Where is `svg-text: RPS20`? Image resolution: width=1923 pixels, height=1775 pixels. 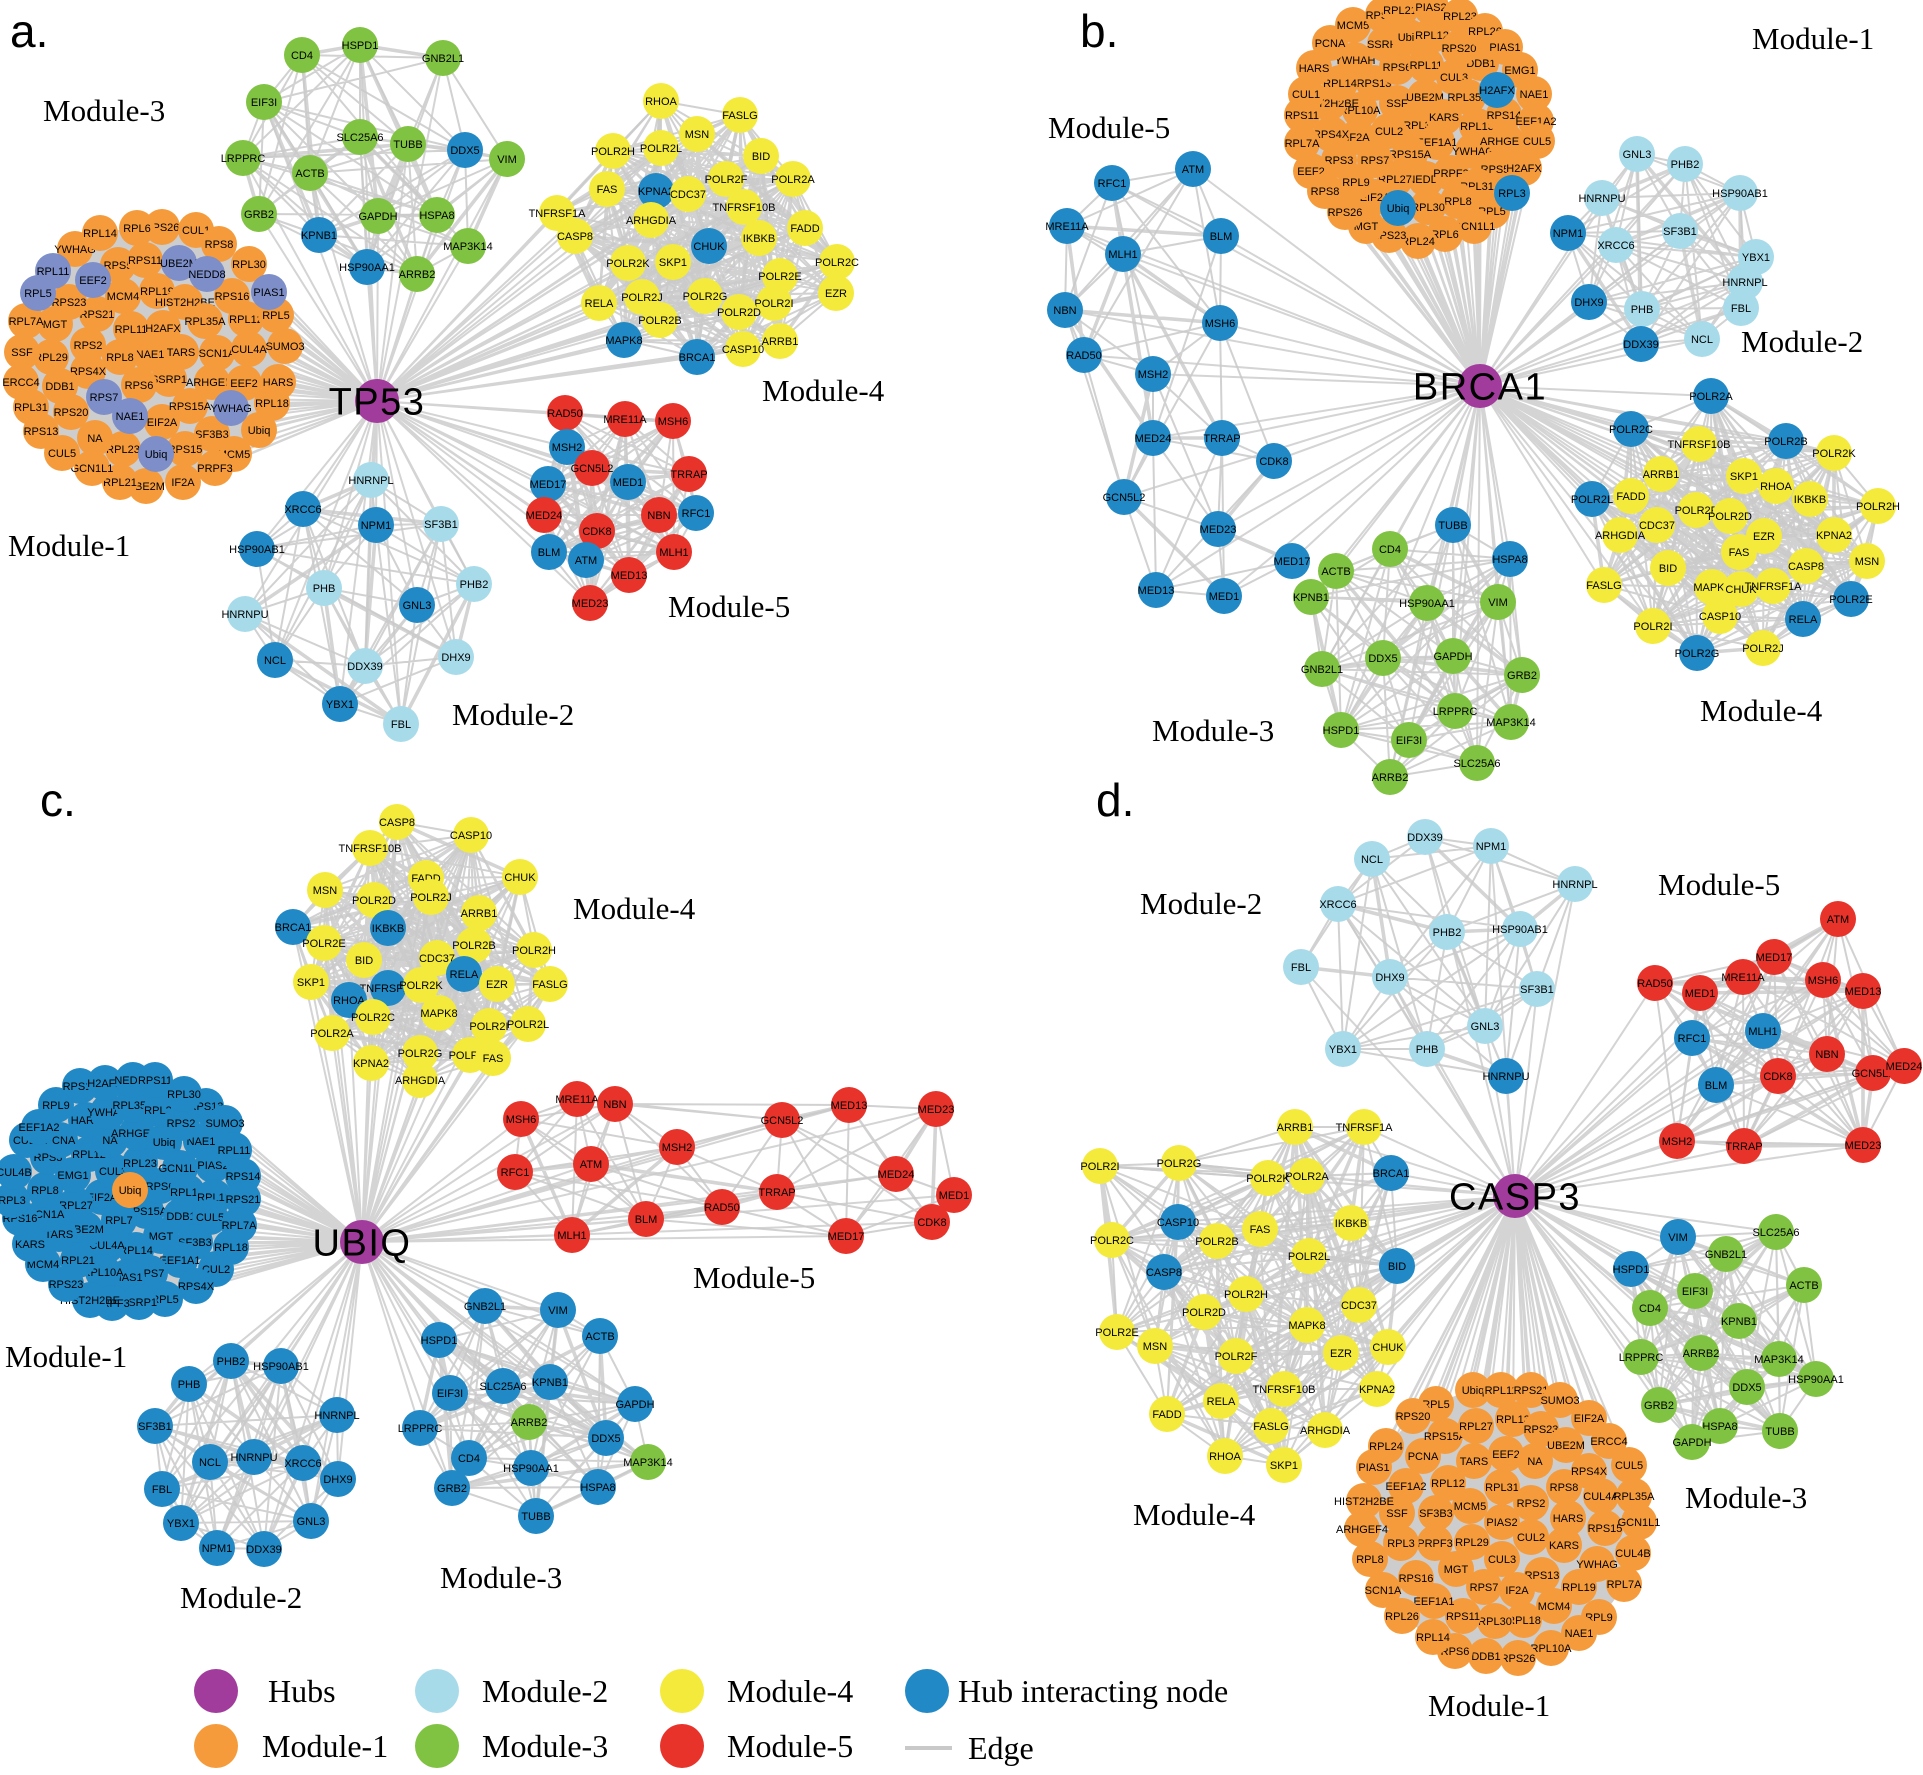 svg-text: RPS20 is located at coordinates (1413, 1417).